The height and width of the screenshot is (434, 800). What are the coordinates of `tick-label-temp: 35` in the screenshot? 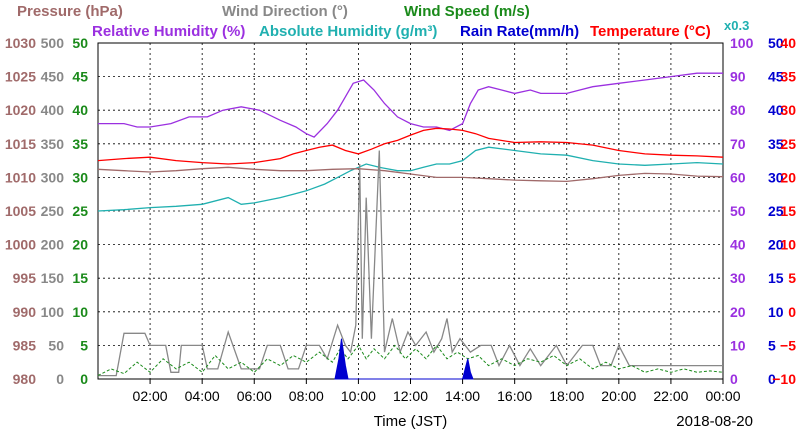 It's located at (788, 77).